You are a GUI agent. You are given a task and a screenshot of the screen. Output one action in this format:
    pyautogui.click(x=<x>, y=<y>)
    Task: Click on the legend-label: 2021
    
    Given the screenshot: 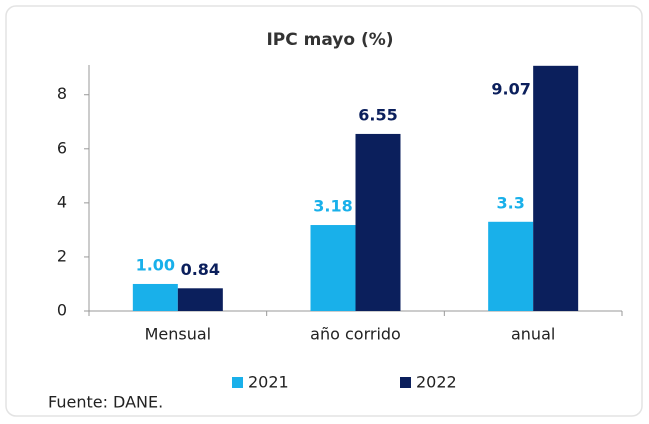 What is the action you would take?
    pyautogui.click(x=268, y=382)
    